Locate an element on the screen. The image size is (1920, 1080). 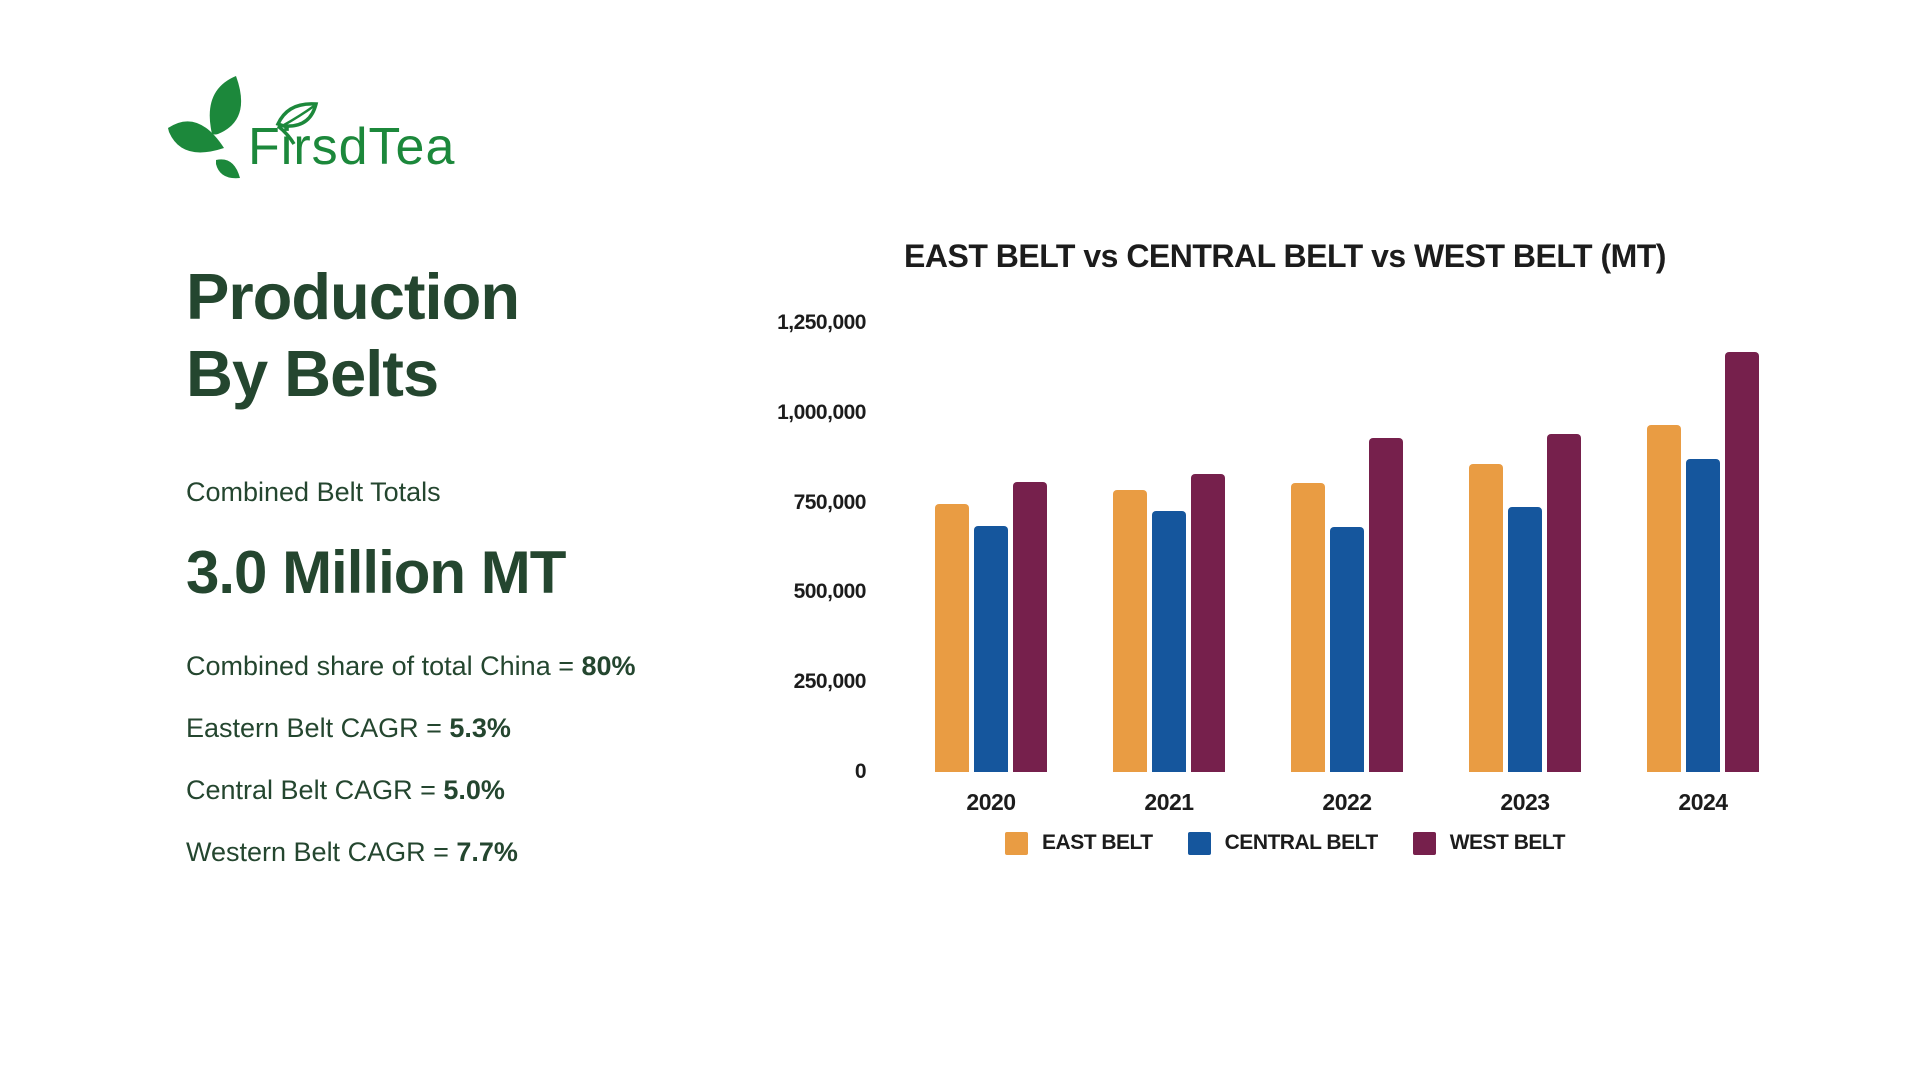
stat-central-cagr: Central Belt CAGR = 5.0% is located at coordinates (411, 790).